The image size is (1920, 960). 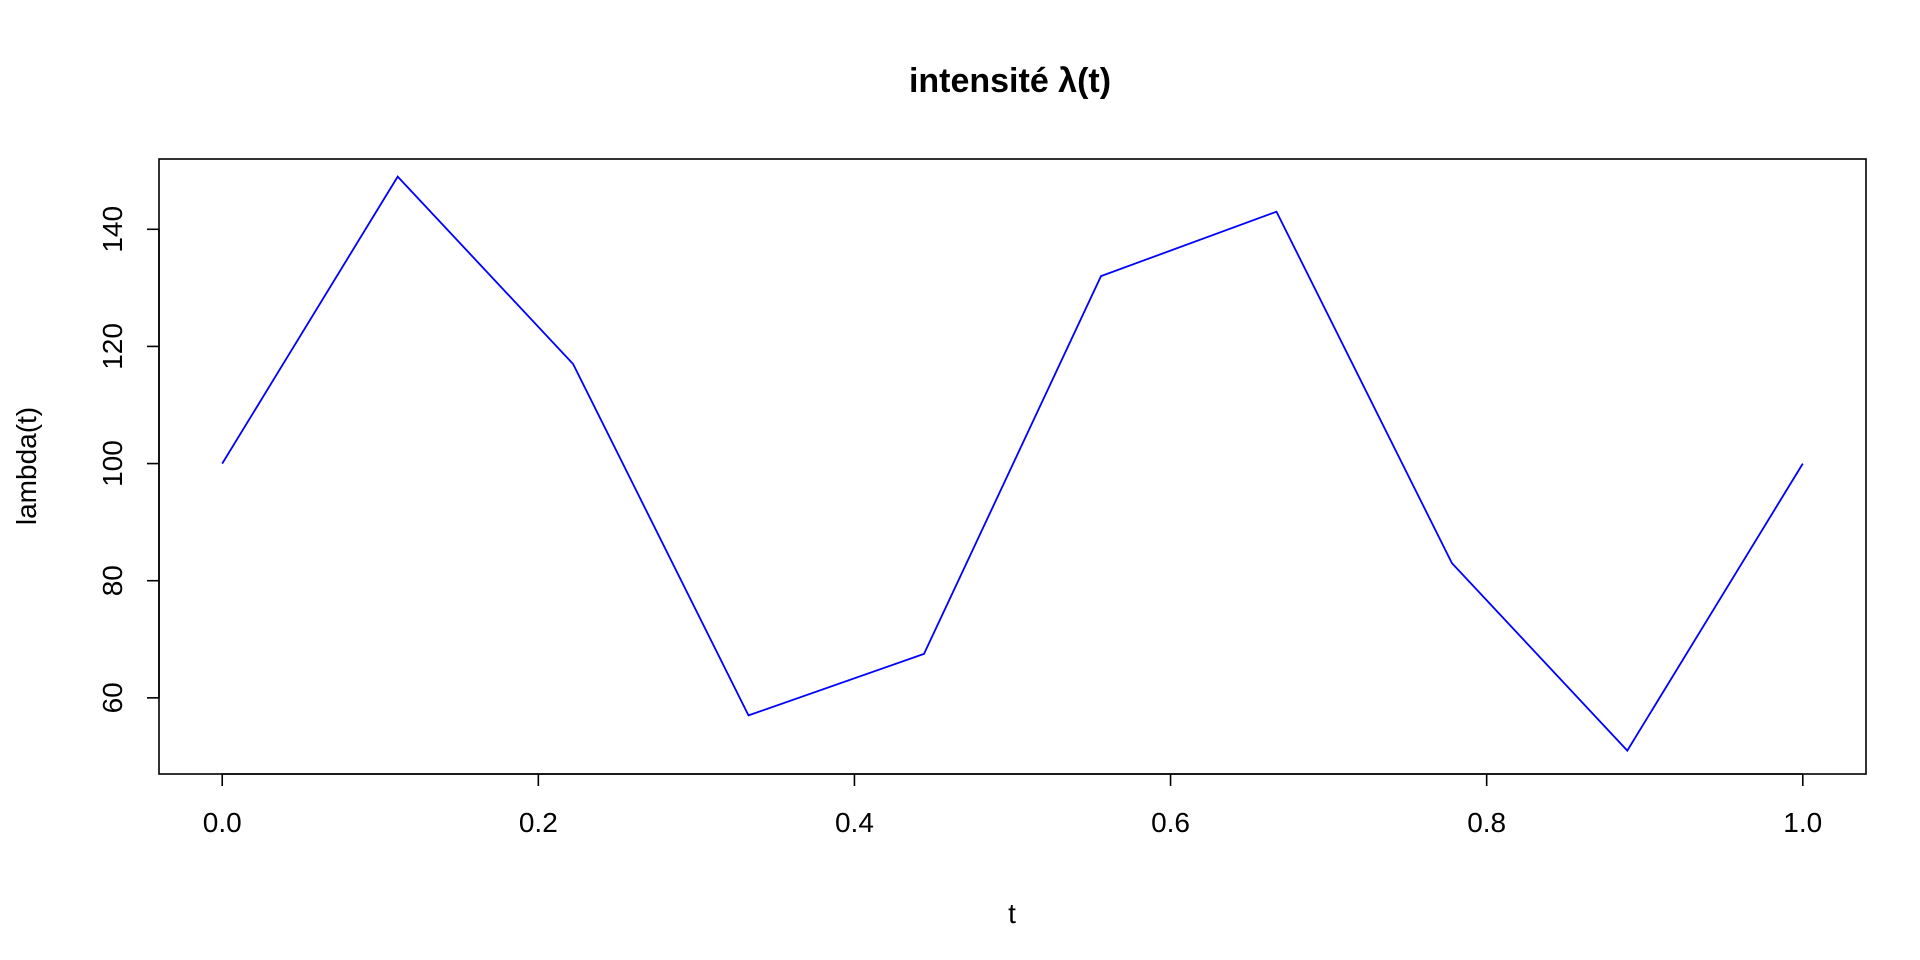 I want to click on x-axis: 0.0 0.2 0.4 0.6 0.8 1.0, so click(x=1012, y=805).